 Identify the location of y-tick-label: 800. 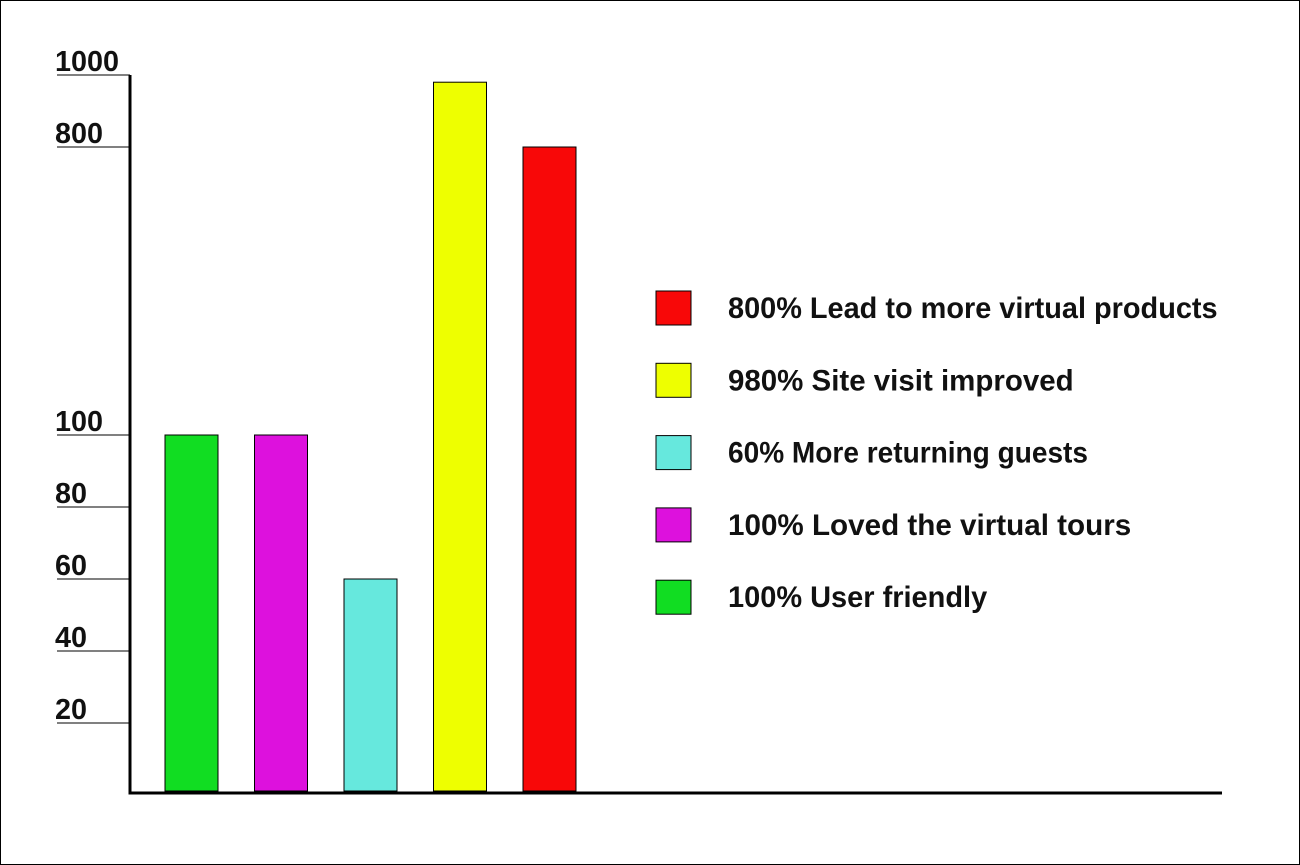
(79, 134).